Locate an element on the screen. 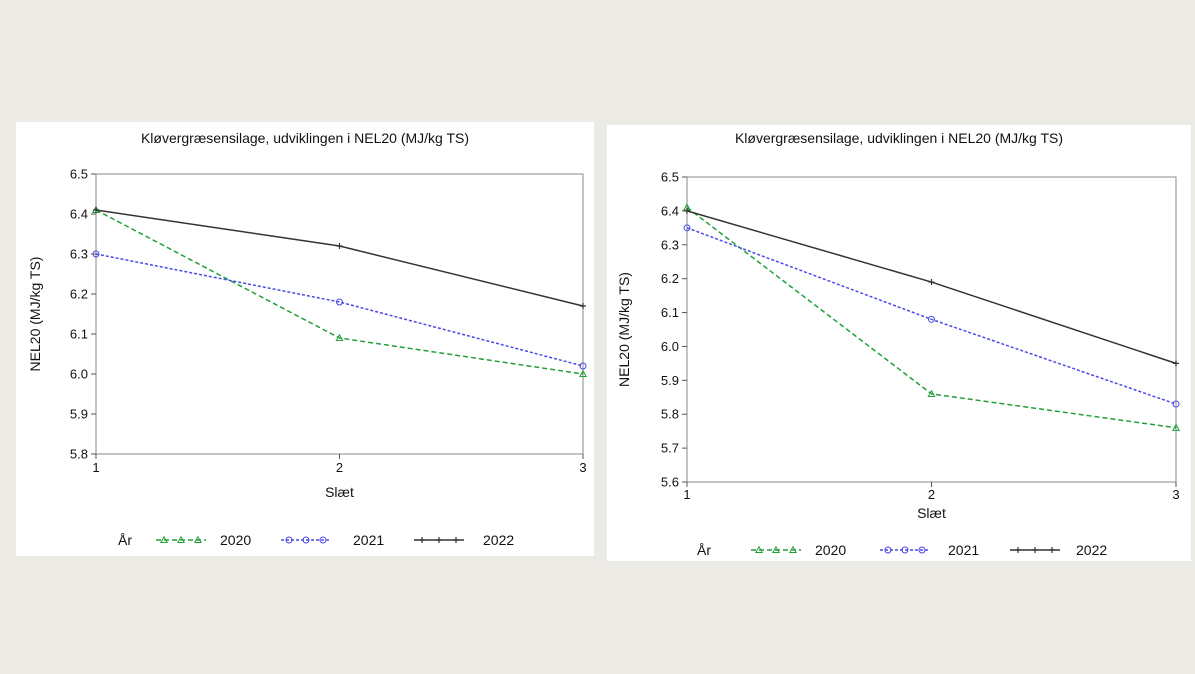  y-tick-label: 5.6 is located at coordinates (670, 482).